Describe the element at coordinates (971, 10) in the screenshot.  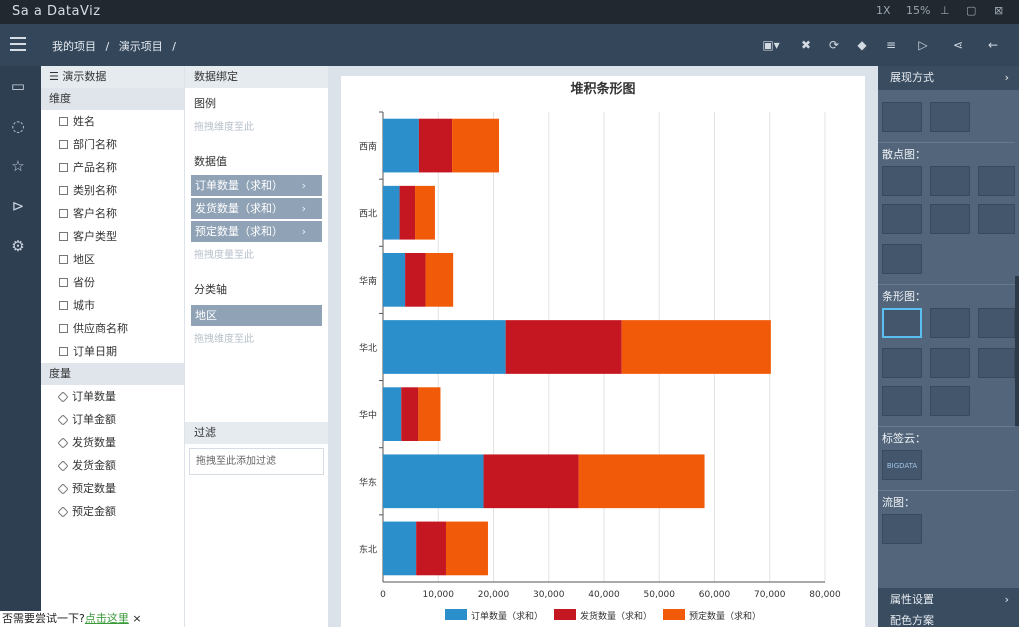
I see `restore-icon: ▢` at that location.